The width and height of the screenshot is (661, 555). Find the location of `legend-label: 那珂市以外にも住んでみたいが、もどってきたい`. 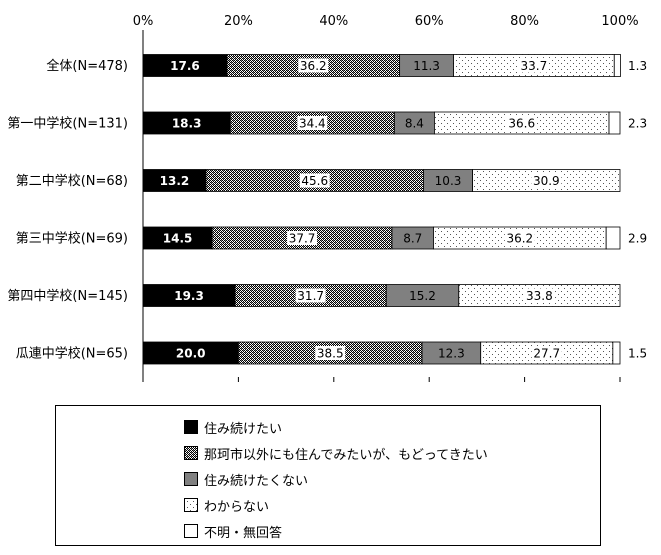

legend-label: 那珂市以外にも住んでみたいが、もどってきたい is located at coordinates (346, 455).